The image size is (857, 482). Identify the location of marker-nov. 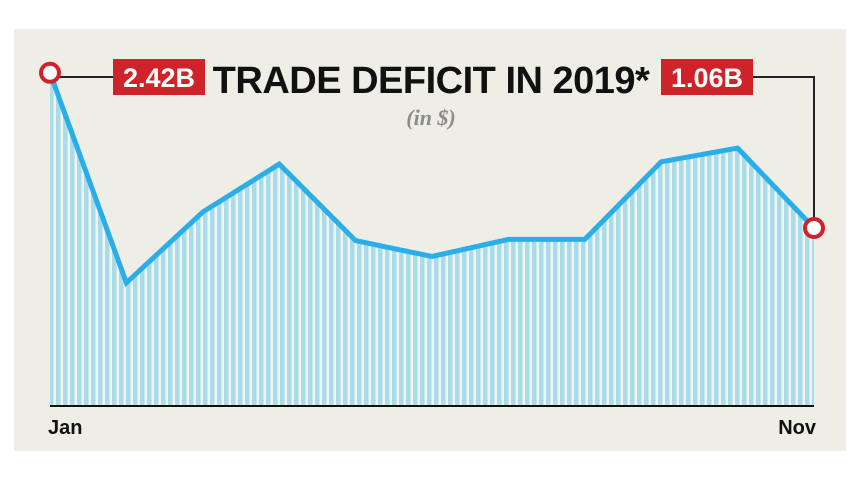
(814, 228).